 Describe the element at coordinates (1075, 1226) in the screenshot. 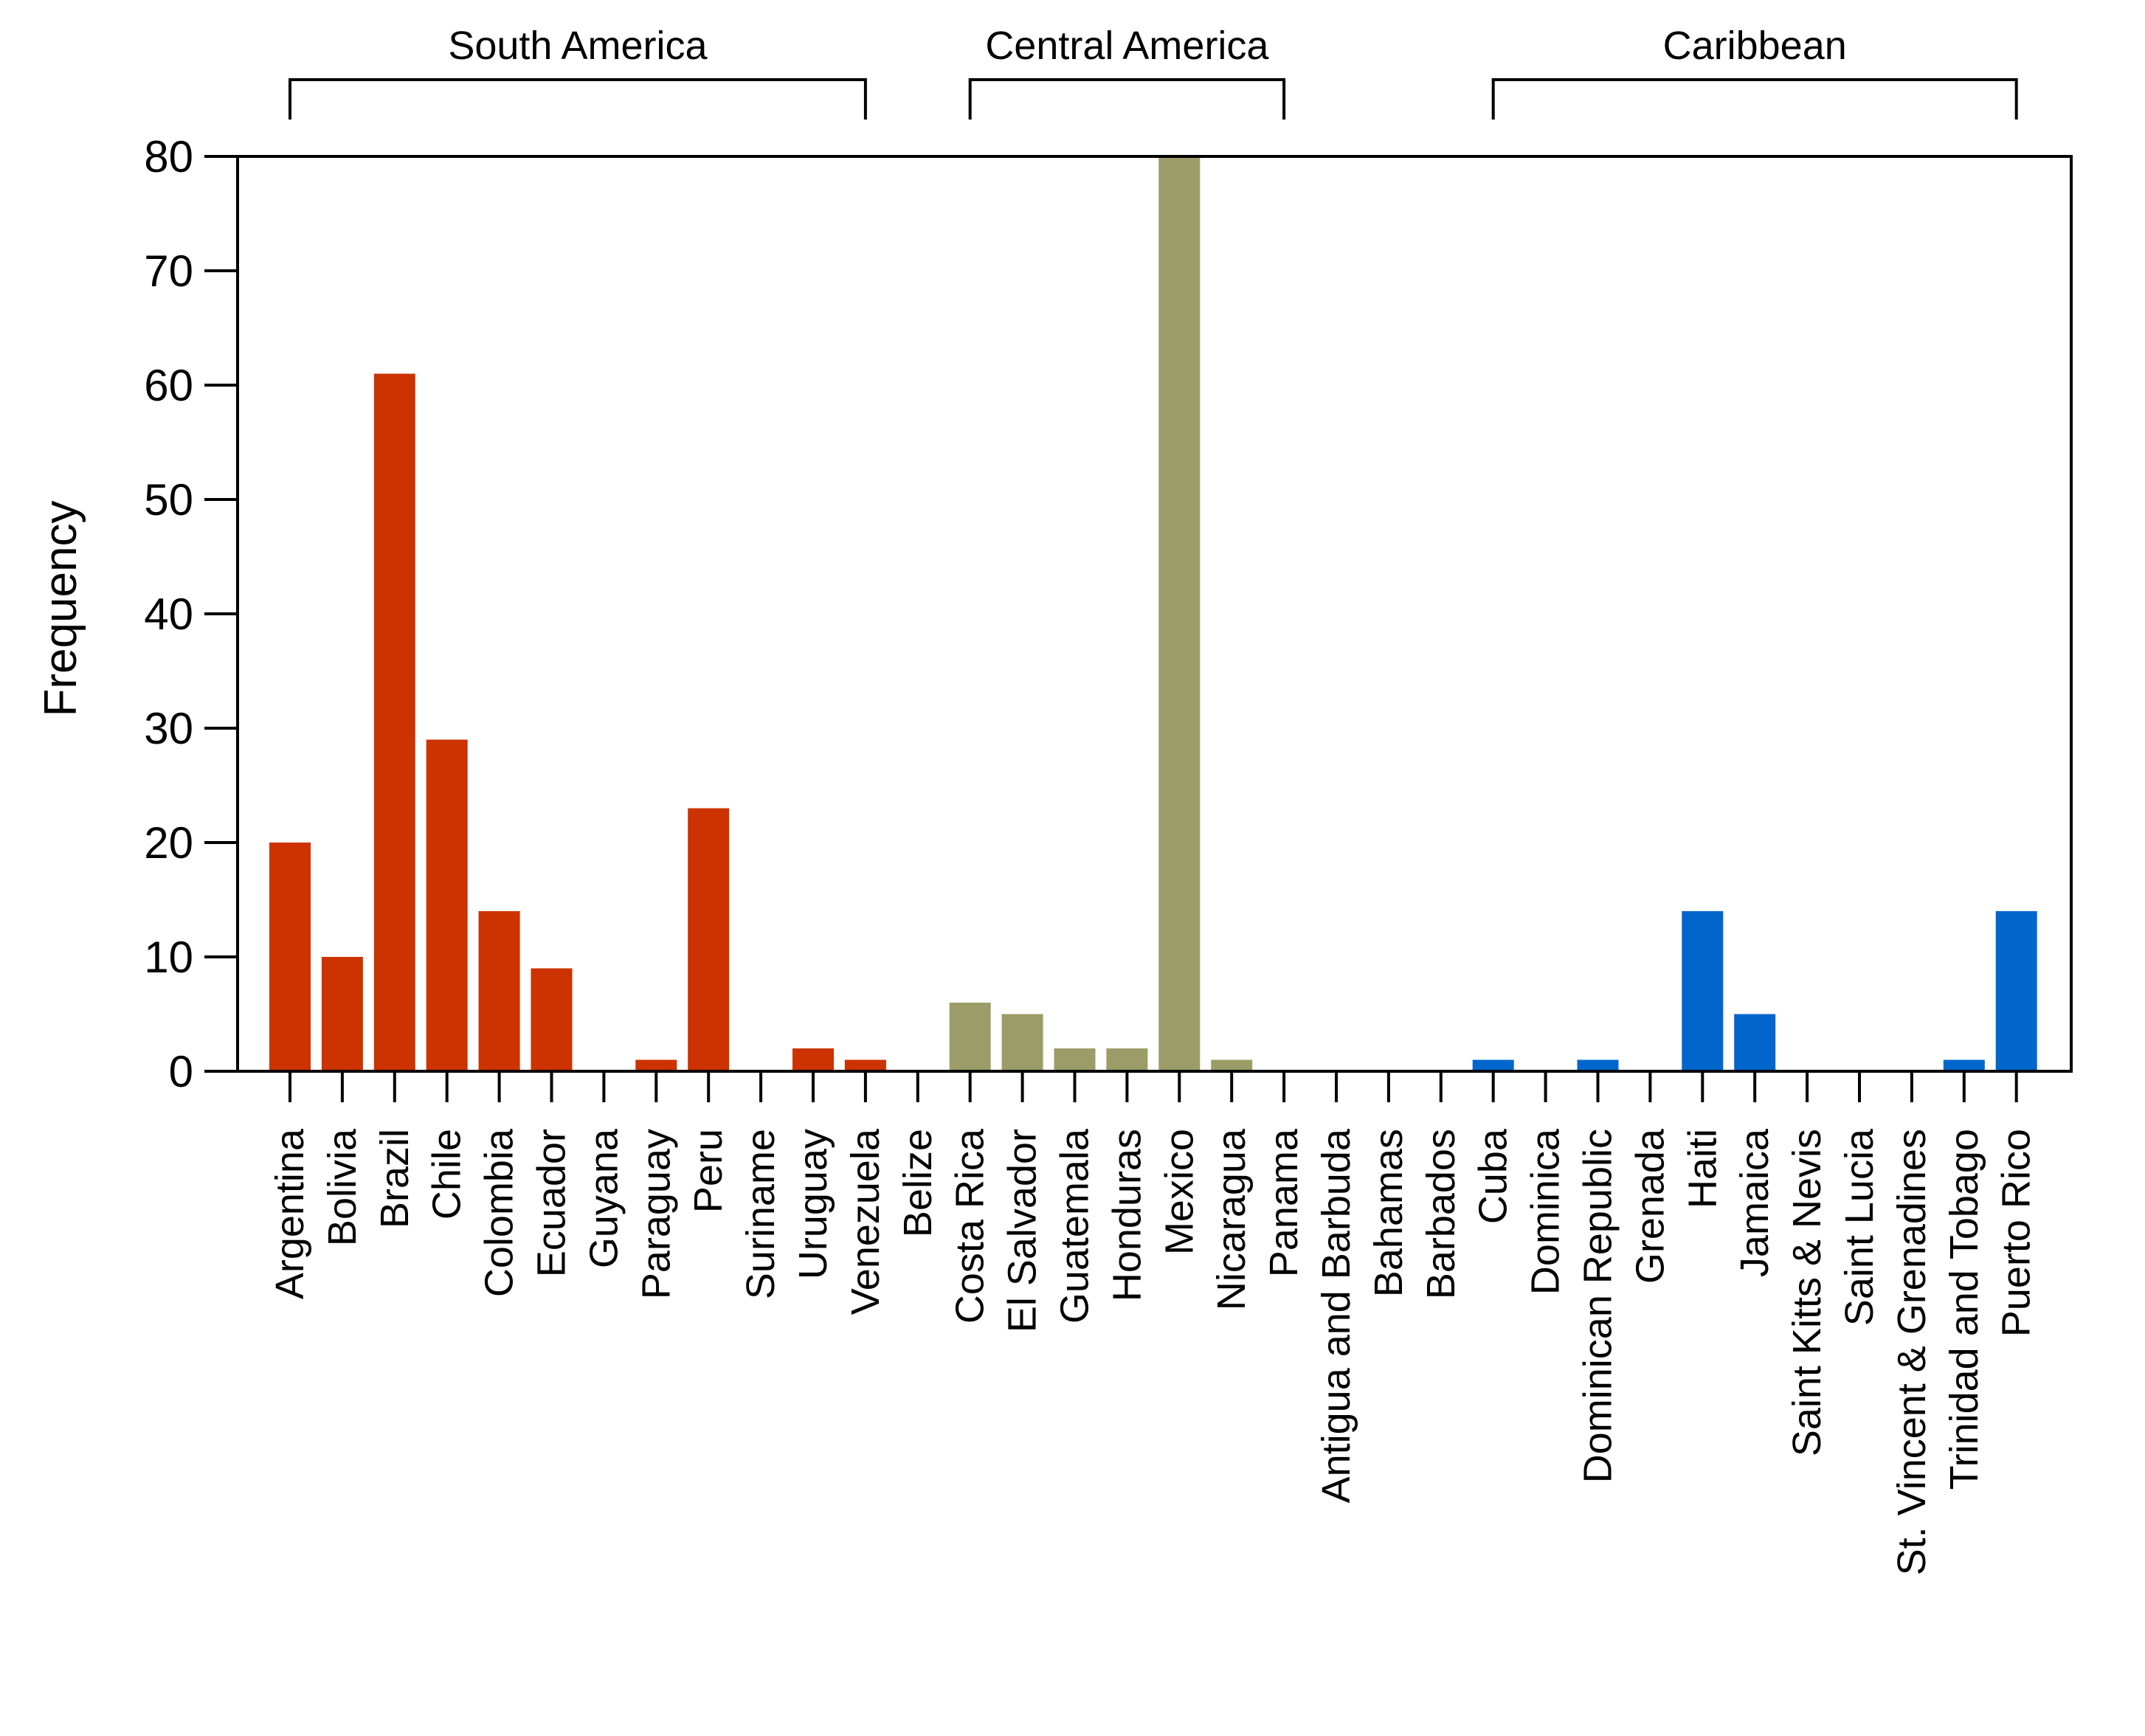

I see `x-tick-label: Guatemala` at that location.